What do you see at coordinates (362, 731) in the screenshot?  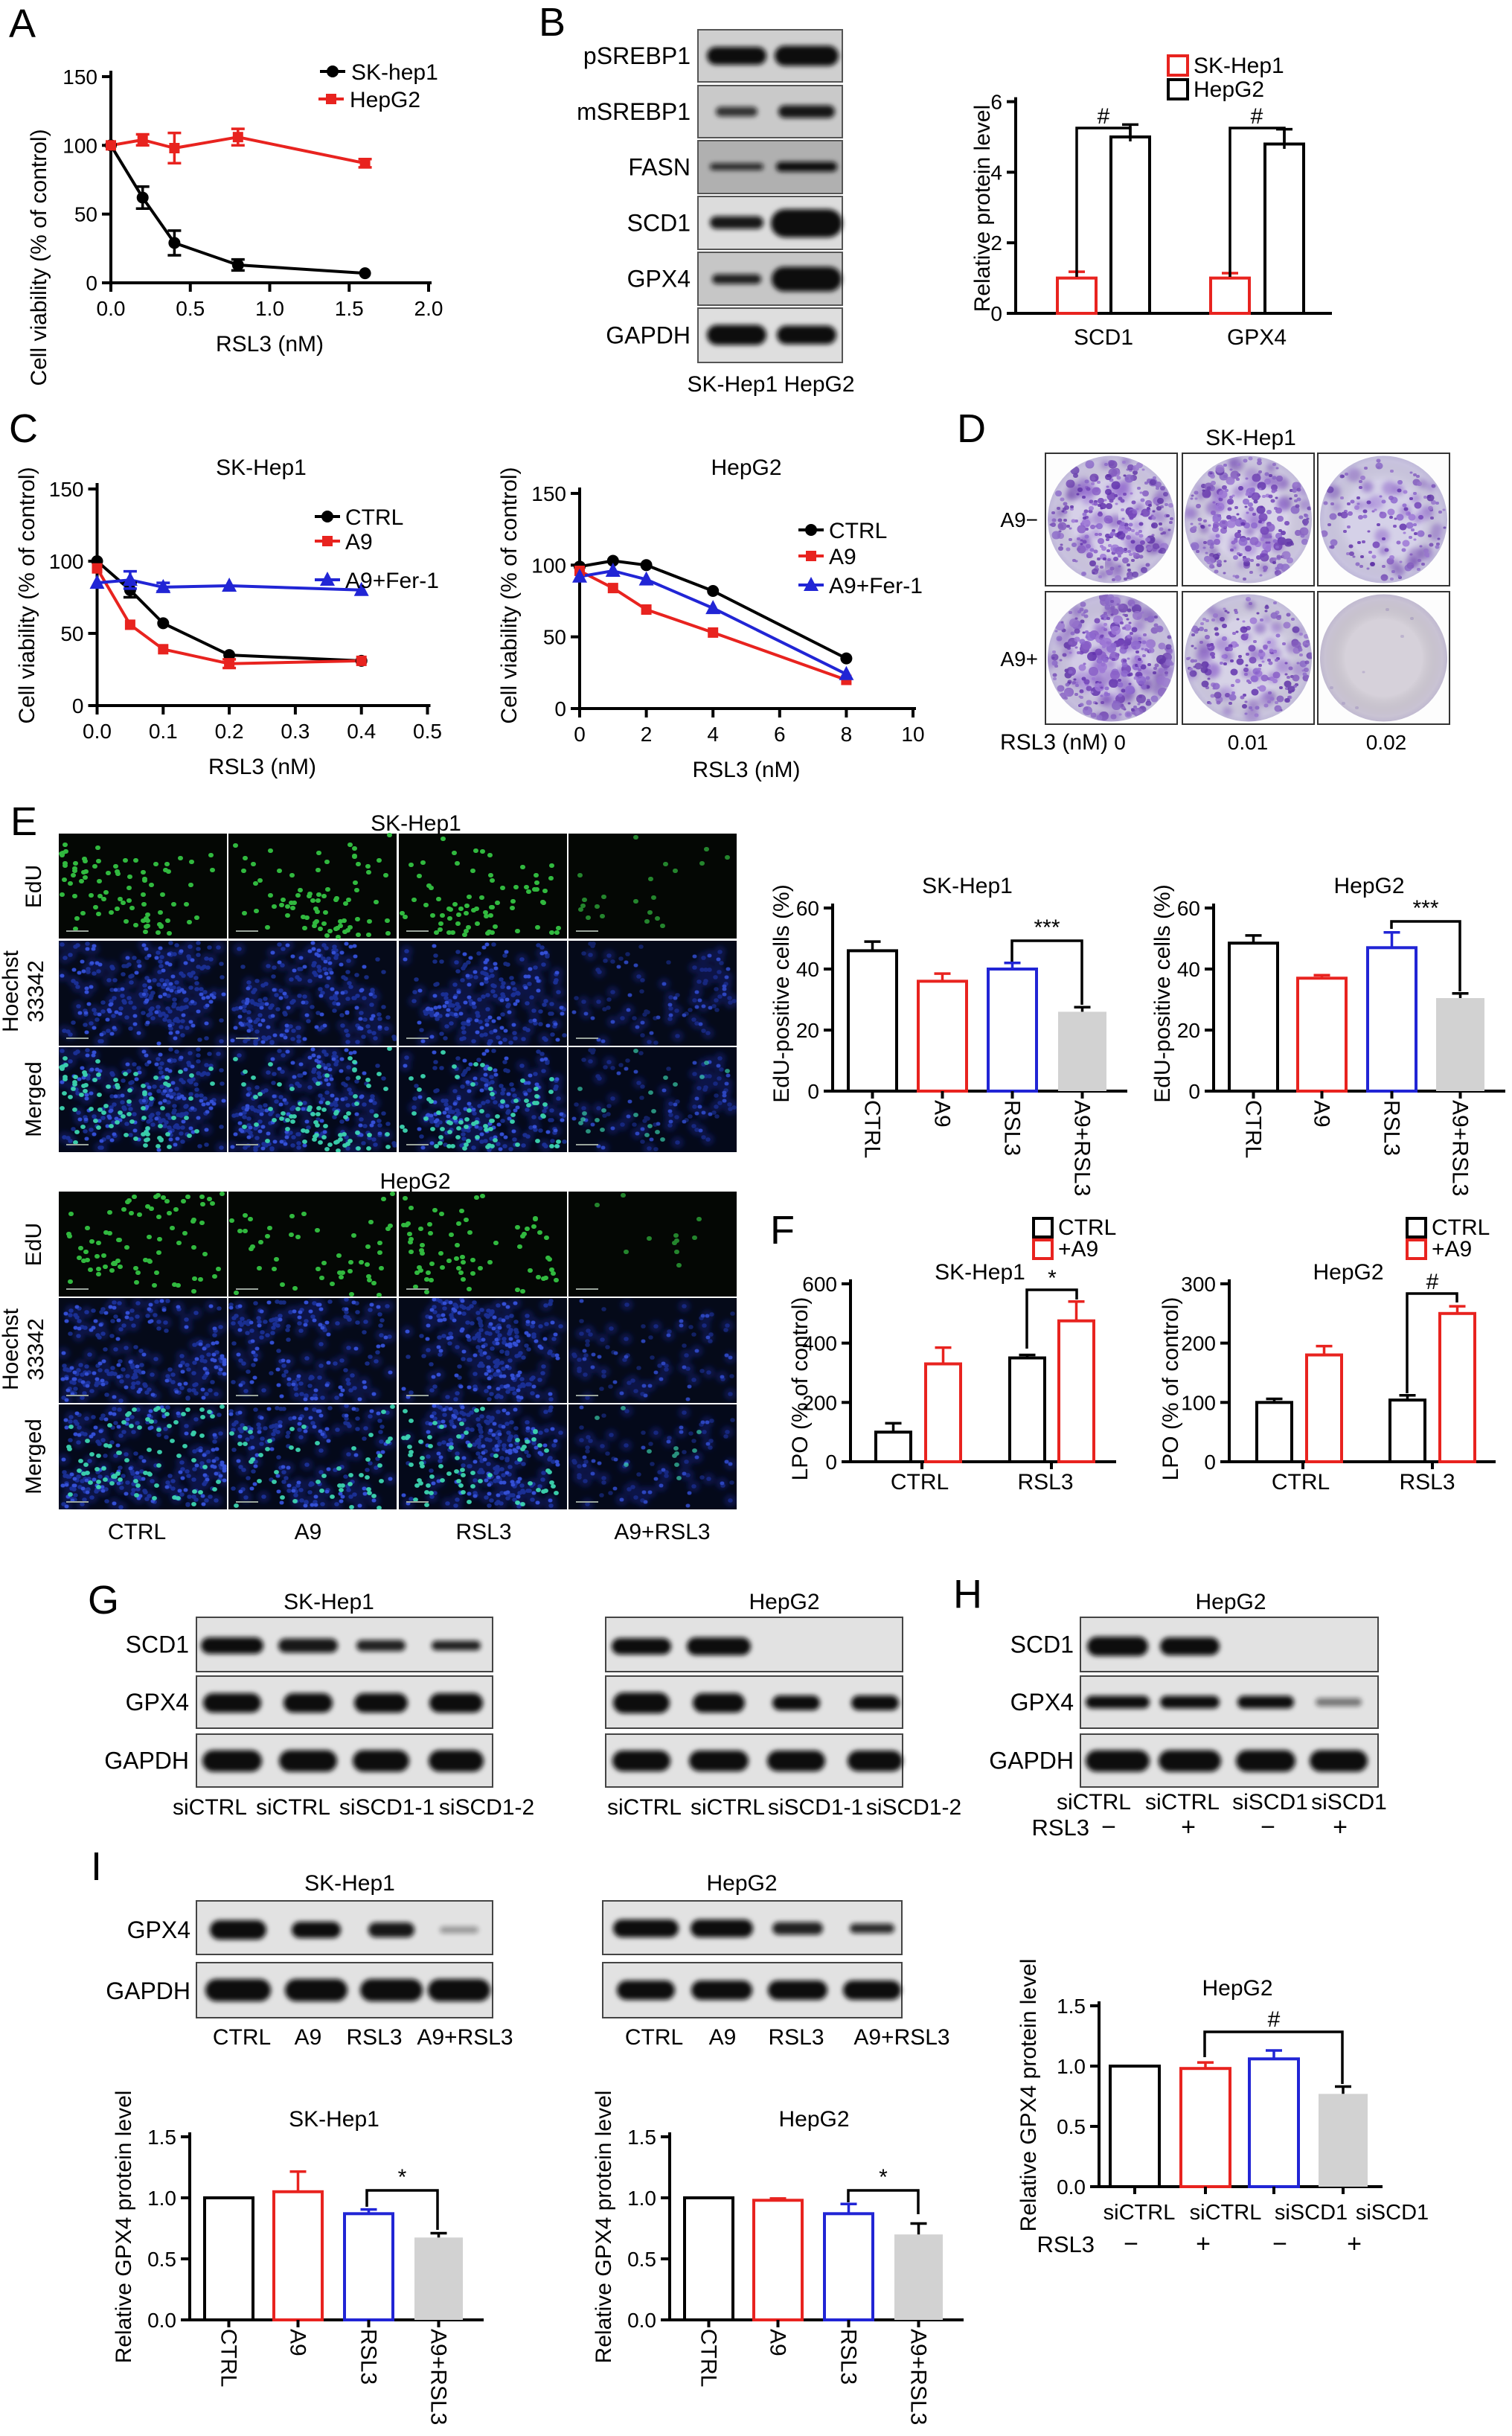 I see `svg-text: 0.4` at bounding box center [362, 731].